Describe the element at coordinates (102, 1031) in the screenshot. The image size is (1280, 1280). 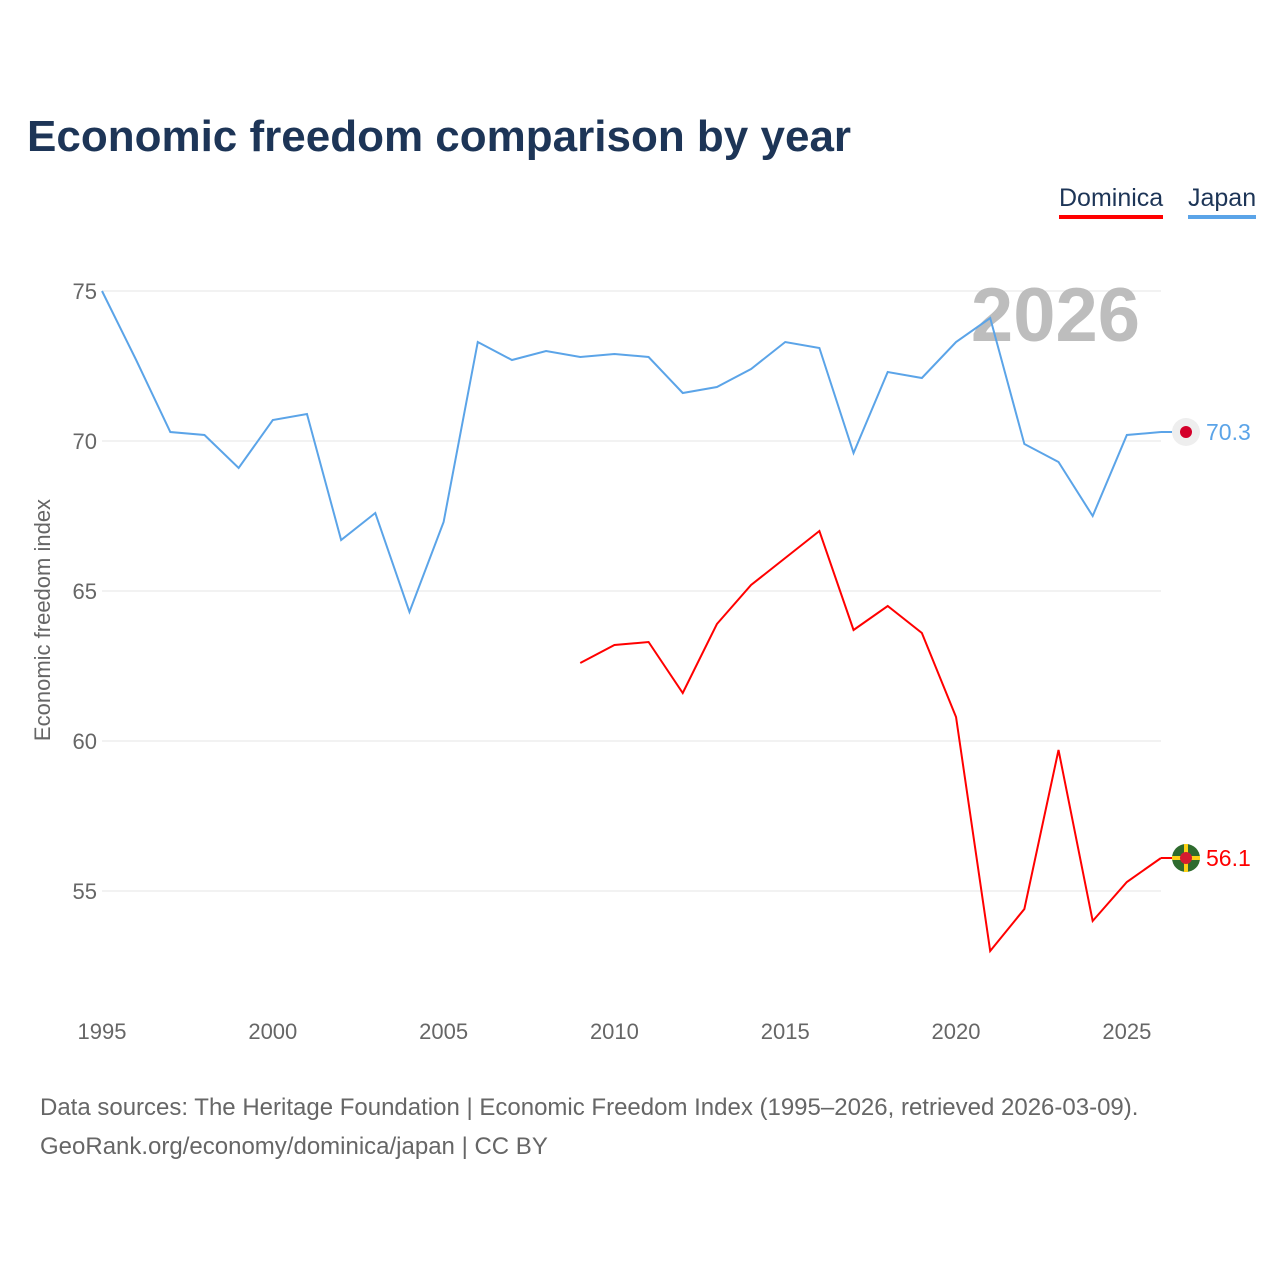
I see `x-tick-label: 1995` at that location.